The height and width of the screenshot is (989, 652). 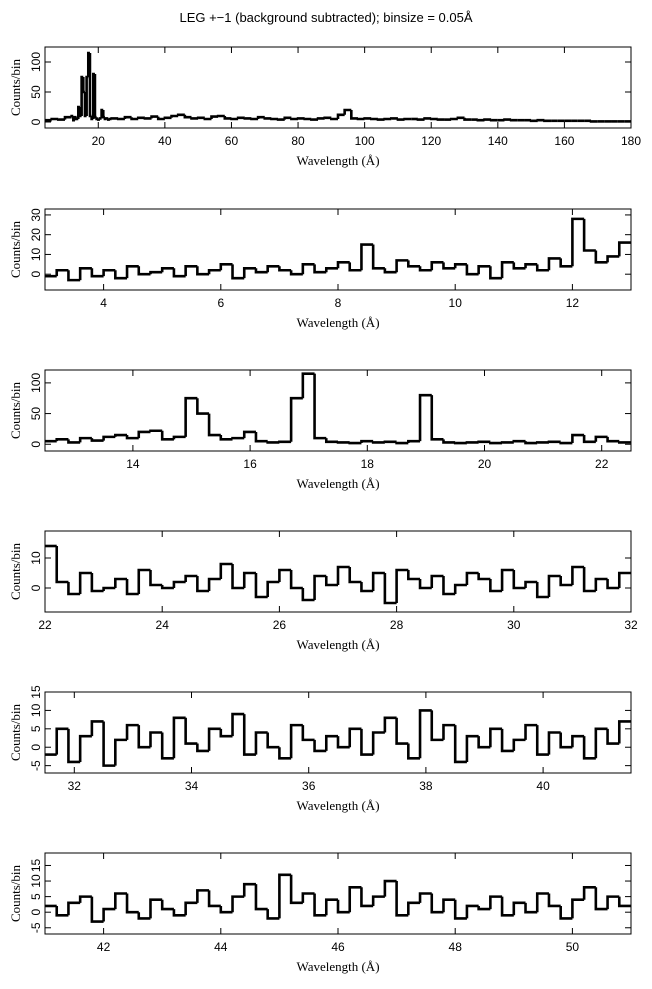 What do you see at coordinates (75, 786) in the screenshot?
I see `x-tick-label: 32` at bounding box center [75, 786].